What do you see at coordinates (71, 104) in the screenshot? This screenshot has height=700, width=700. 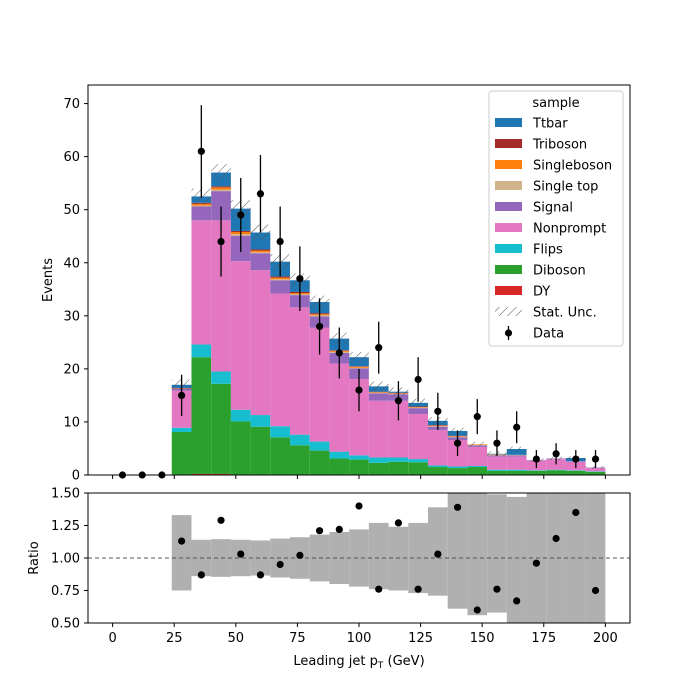 I see `y-tick-label-7: 70` at bounding box center [71, 104].